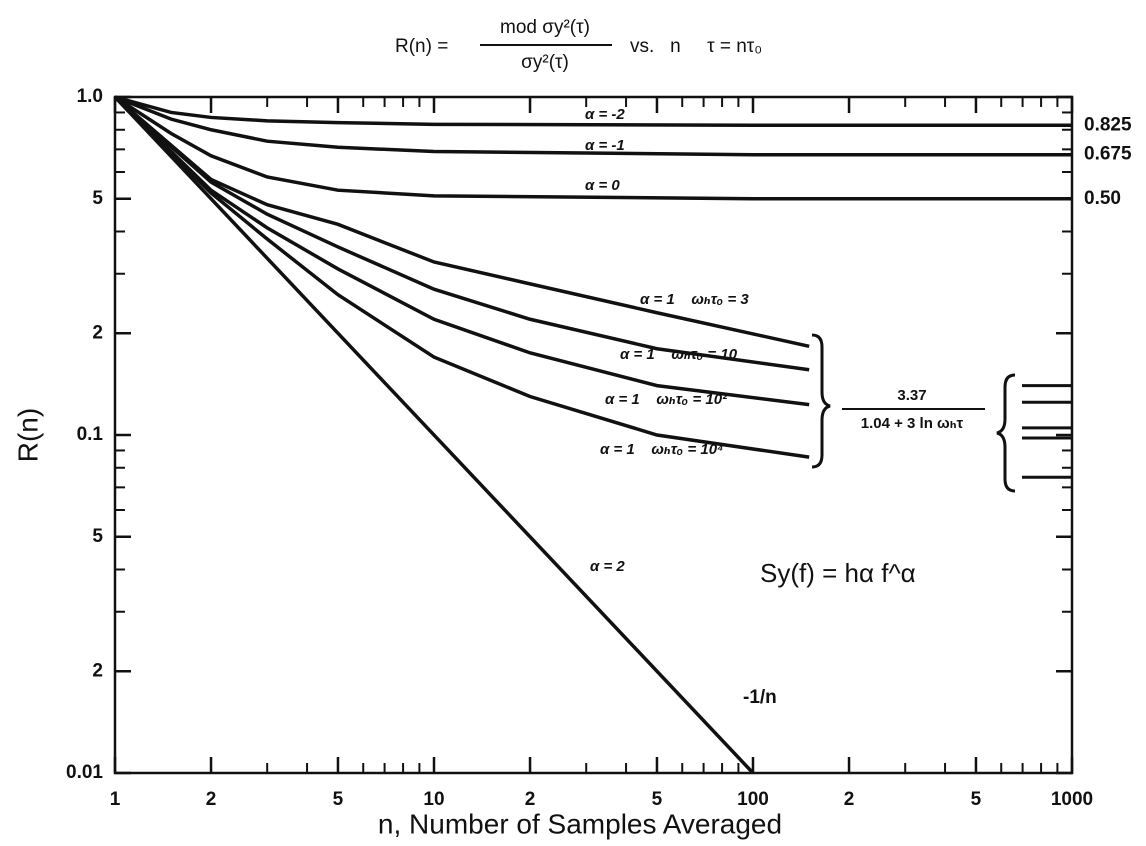  I want to click on series-label: α = 2, so click(607, 566).